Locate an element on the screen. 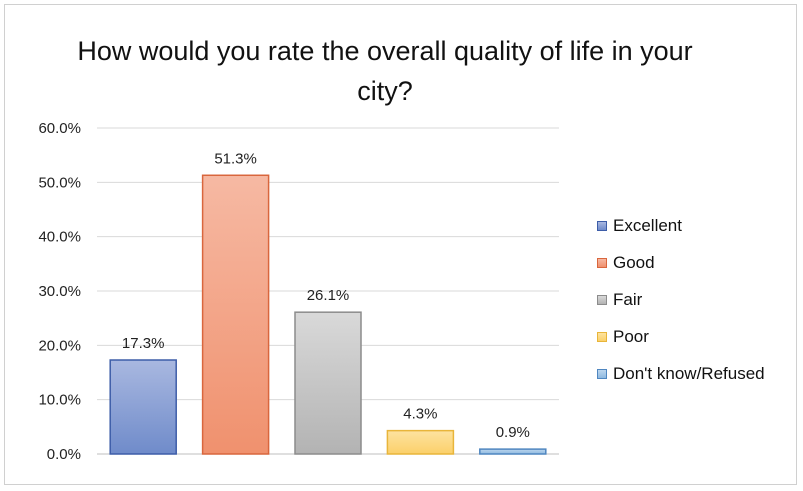 This screenshot has width=803, height=491. y-tick-label: 0.0% is located at coordinates (64, 454).